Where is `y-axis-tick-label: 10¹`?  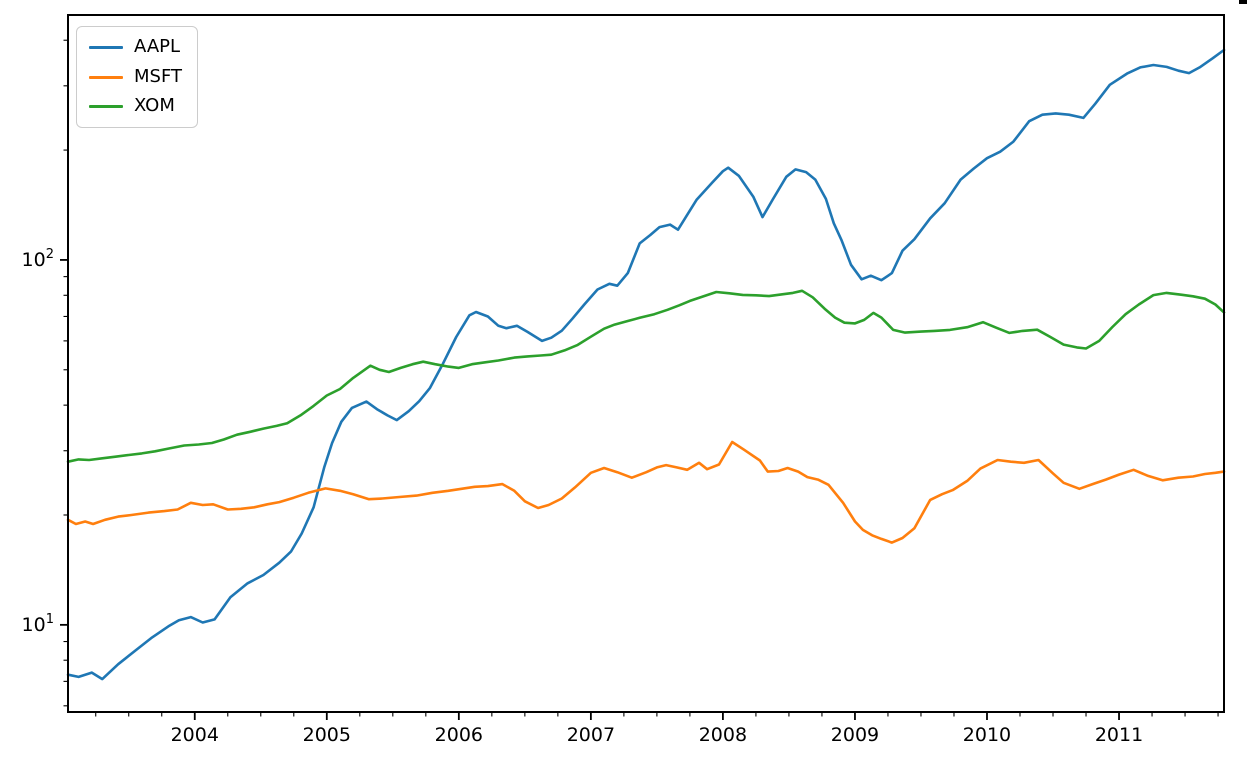 y-axis-tick-label: 10¹ is located at coordinates (38, 624).